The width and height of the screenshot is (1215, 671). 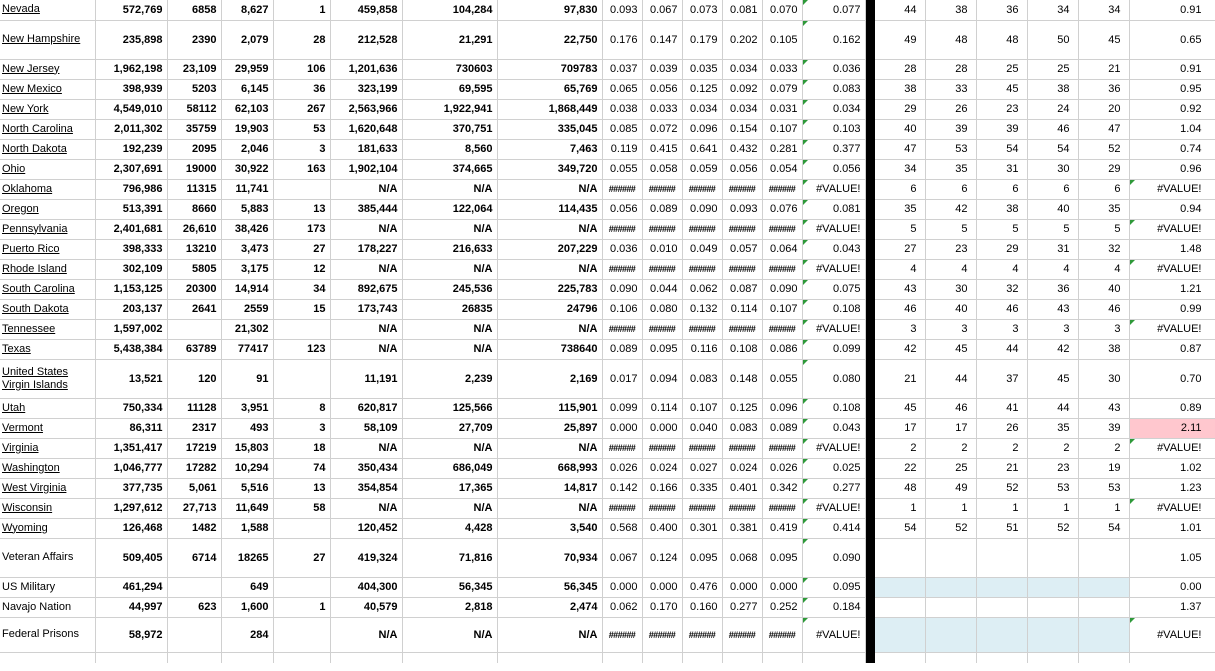 What do you see at coordinates (742, 488) in the screenshot?
I see `cell-l: 0.401` at bounding box center [742, 488].